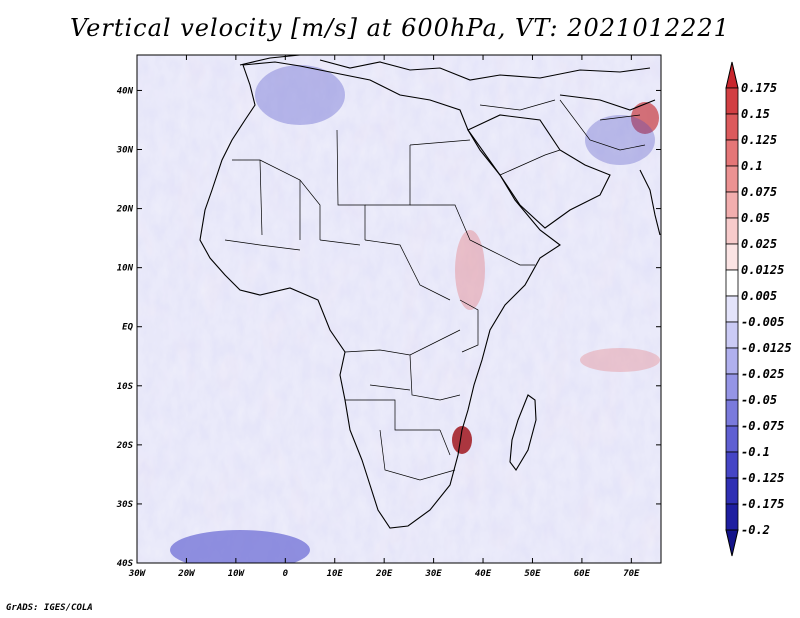 This screenshot has width=800, height=618. Describe the element at coordinates (125, 269) in the screenshot. I see `lat-tick-label: 10N` at that location.